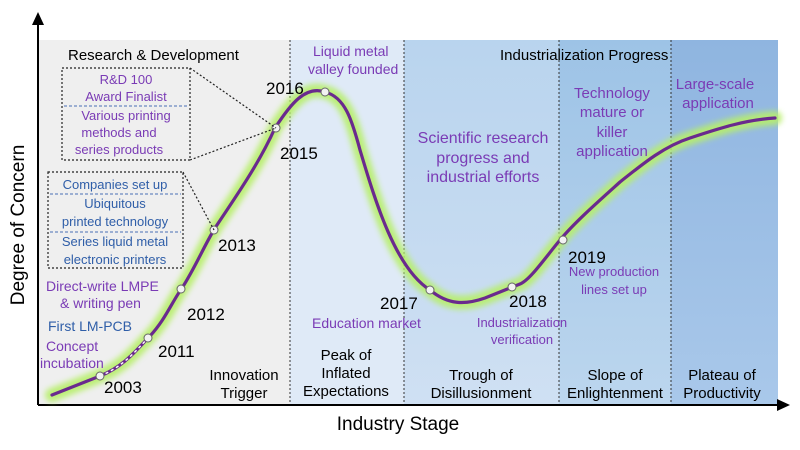 The image size is (800, 450). Describe the element at coordinates (584, 55) in the screenshot. I see `header-industrialization-progress: Industrialization Progress` at that location.